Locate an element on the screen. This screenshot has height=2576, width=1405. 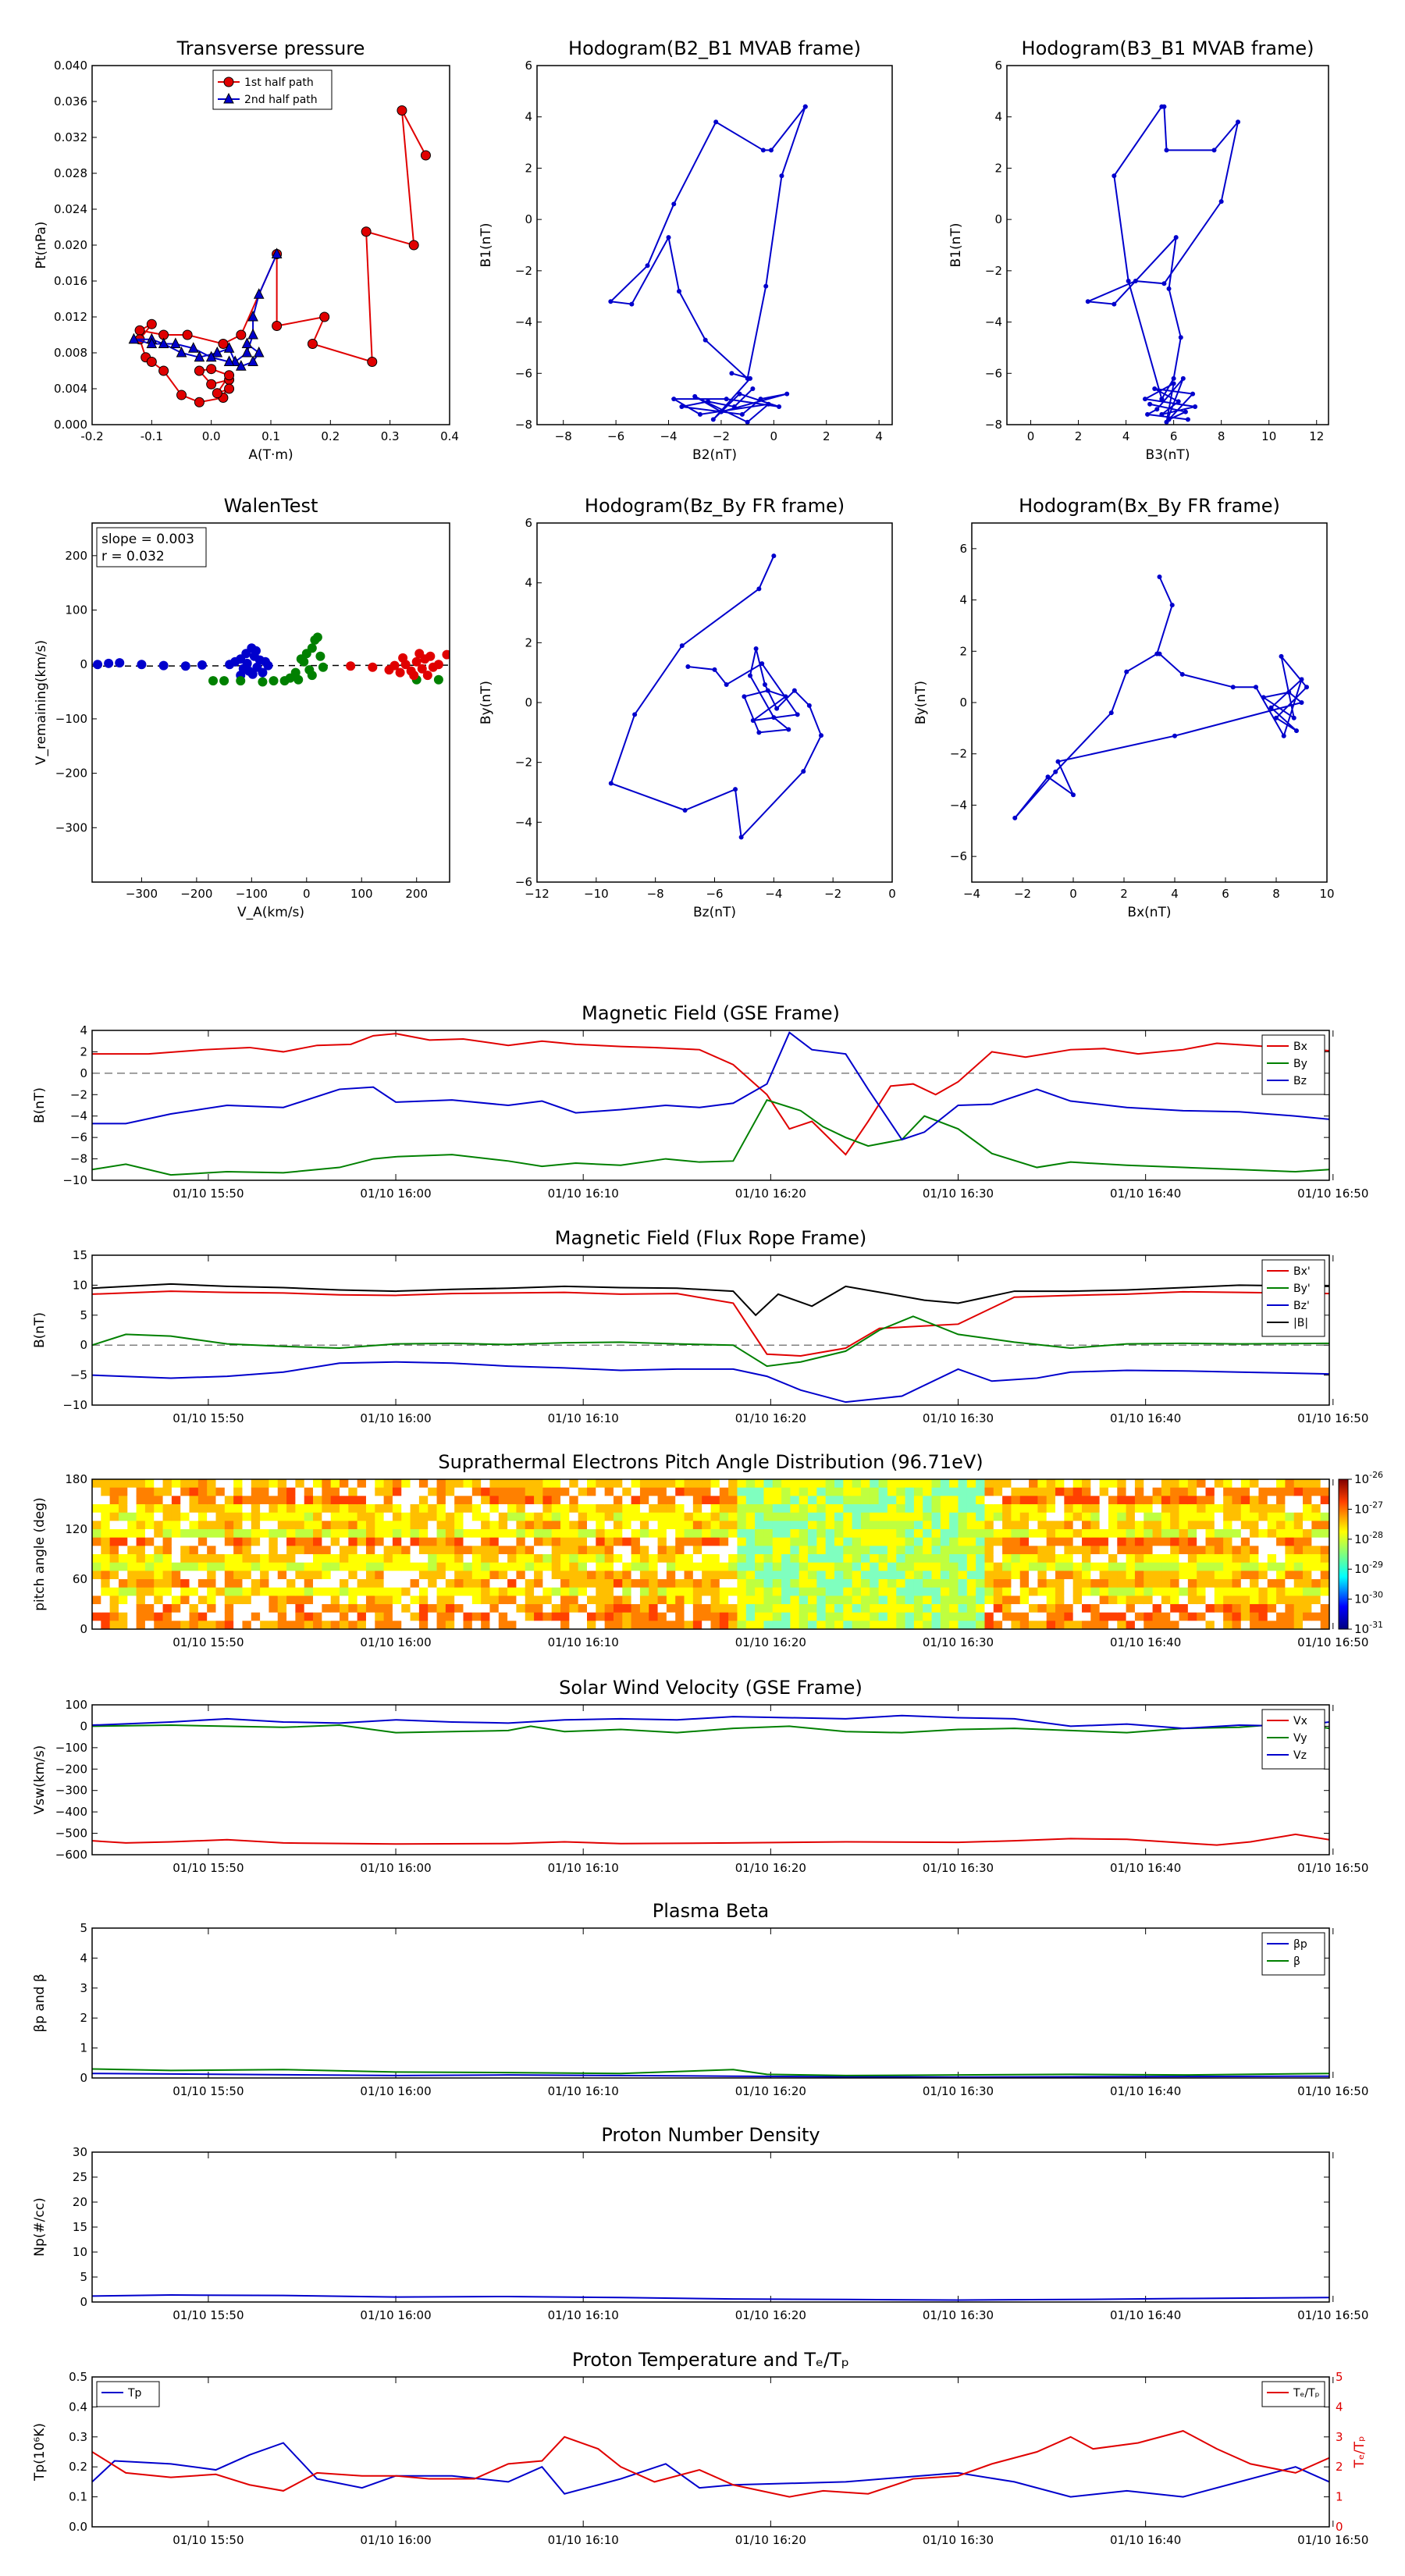
y-tick-label: −200 is located at coordinates (71, 774).